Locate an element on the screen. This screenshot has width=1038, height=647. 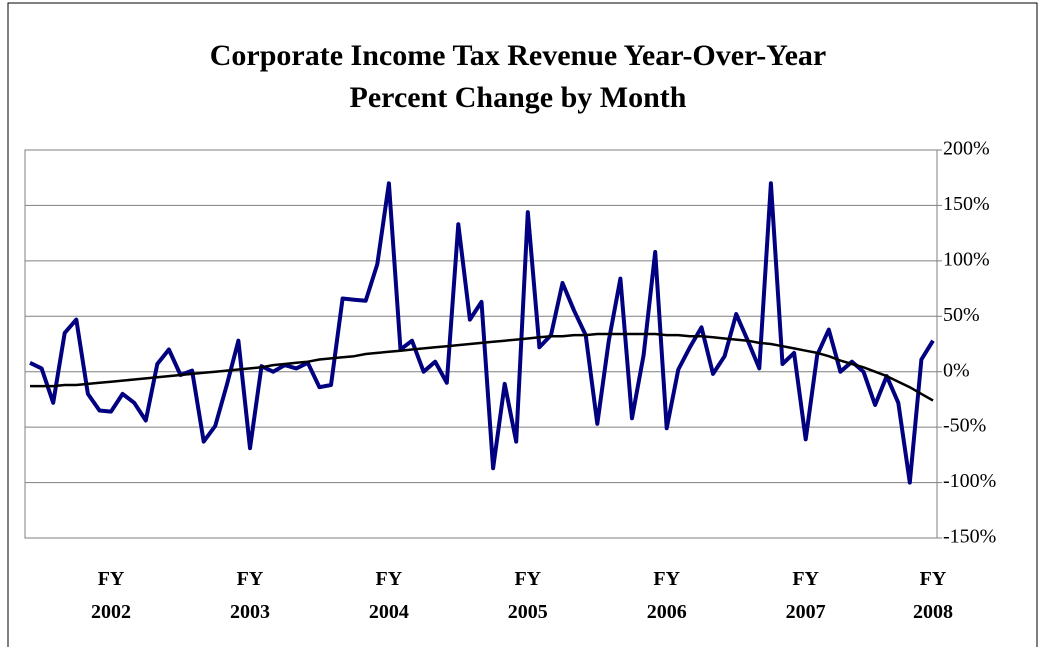
x-tick-label: FY 2008 is located at coordinates (933, 595).